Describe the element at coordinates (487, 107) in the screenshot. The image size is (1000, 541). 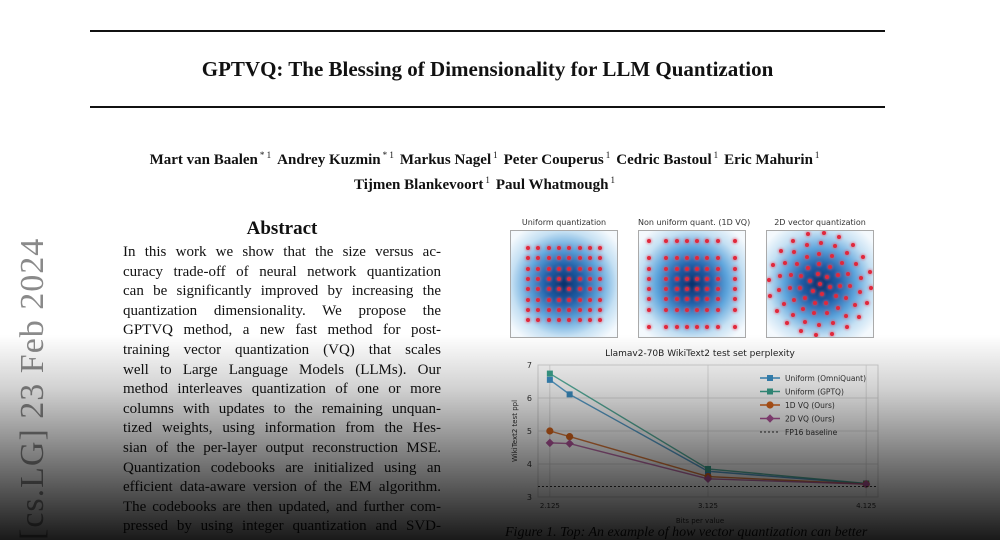
I see `title-bottom-rule` at that location.